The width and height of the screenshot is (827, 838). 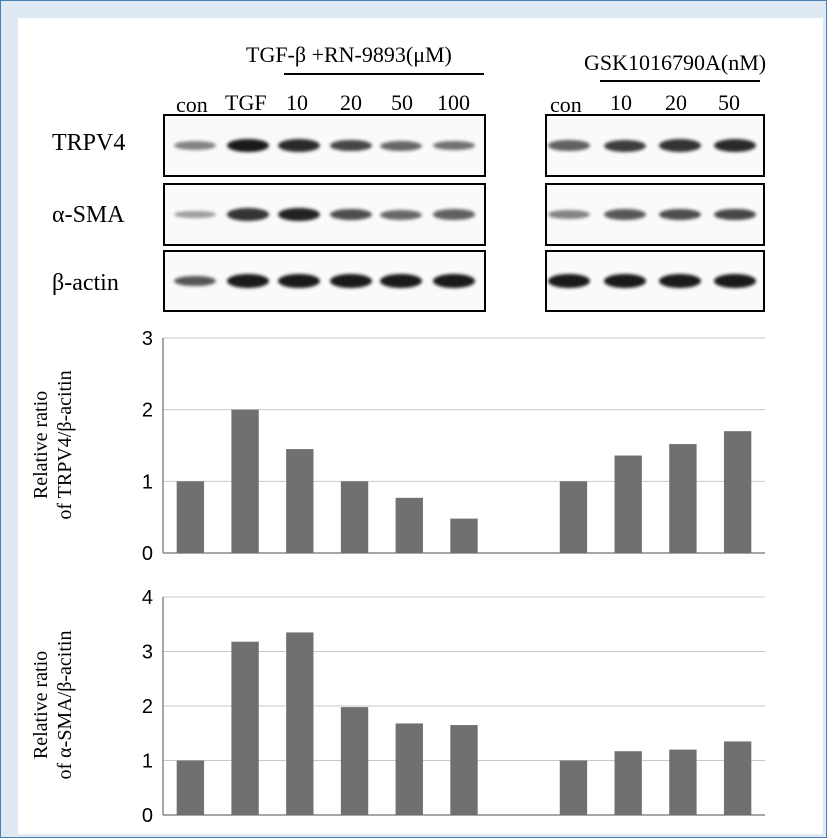 What do you see at coordinates (384, 74) in the screenshot?
I see `group1-header-line` at bounding box center [384, 74].